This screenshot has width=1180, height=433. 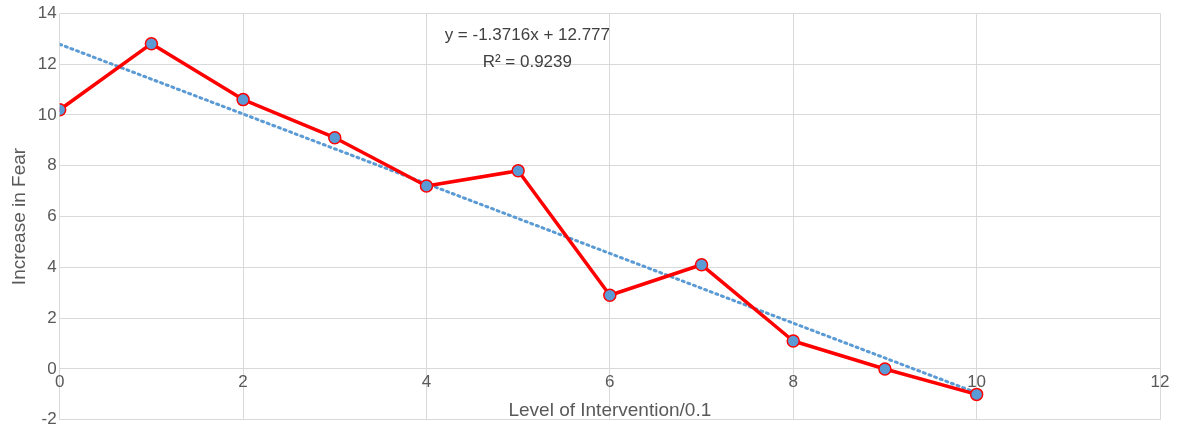 What do you see at coordinates (47, 63) in the screenshot?
I see `y-tick-label: 12` at bounding box center [47, 63].